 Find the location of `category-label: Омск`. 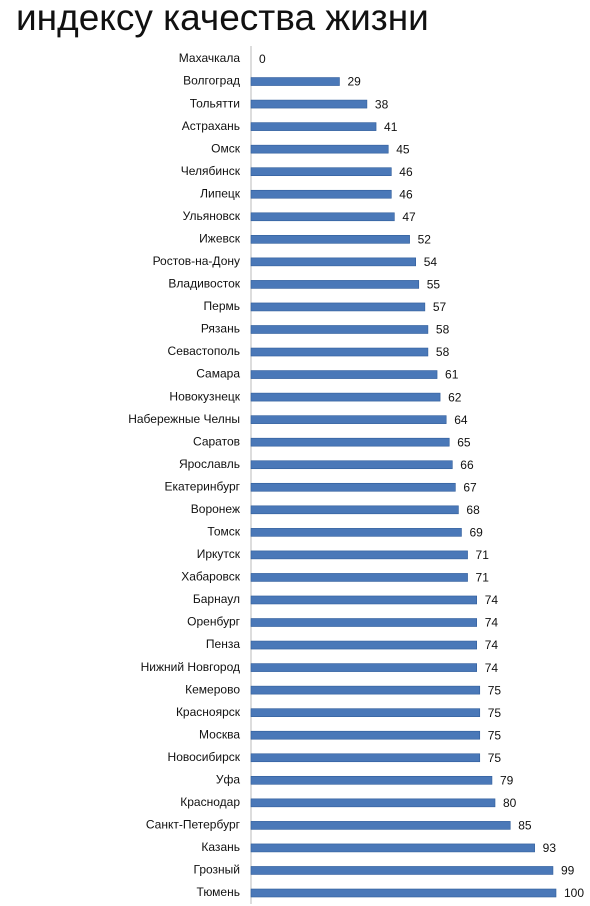

category-label: Омск is located at coordinates (226, 148).